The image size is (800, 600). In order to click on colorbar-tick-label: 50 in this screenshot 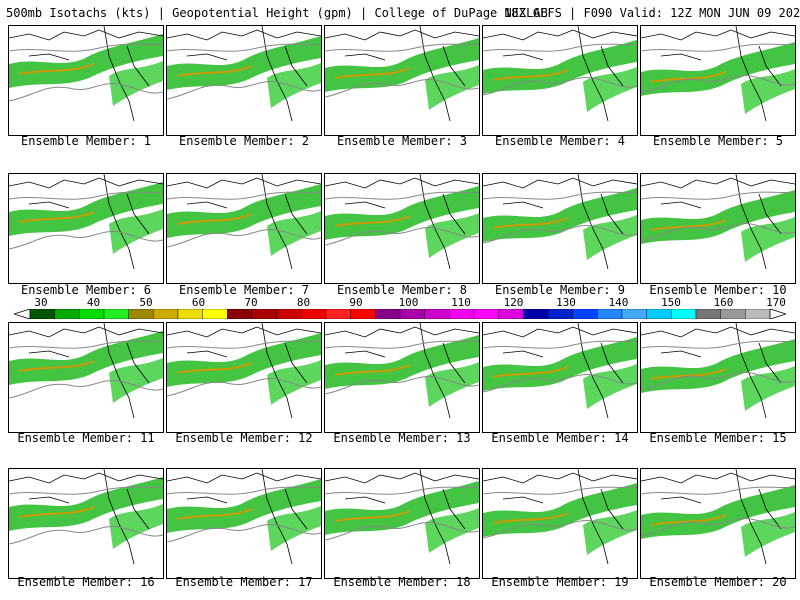, I will do `click(146, 302)`.